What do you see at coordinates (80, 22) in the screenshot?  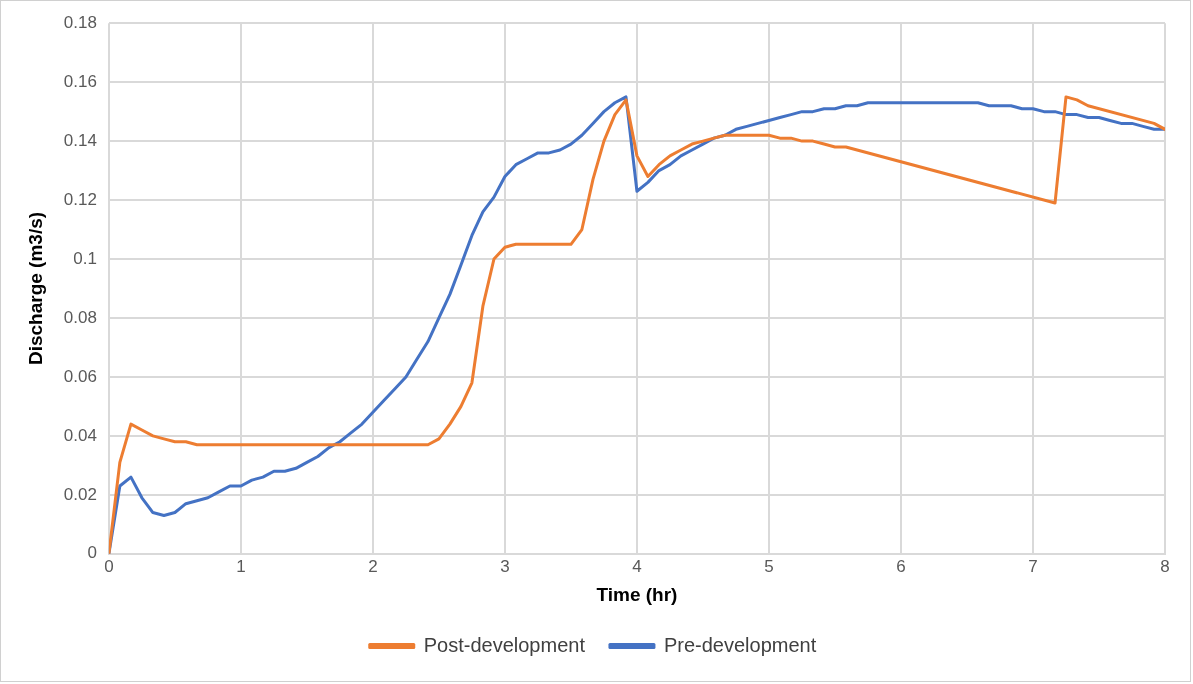 I see `y-tick-label: 0.18` at bounding box center [80, 22].